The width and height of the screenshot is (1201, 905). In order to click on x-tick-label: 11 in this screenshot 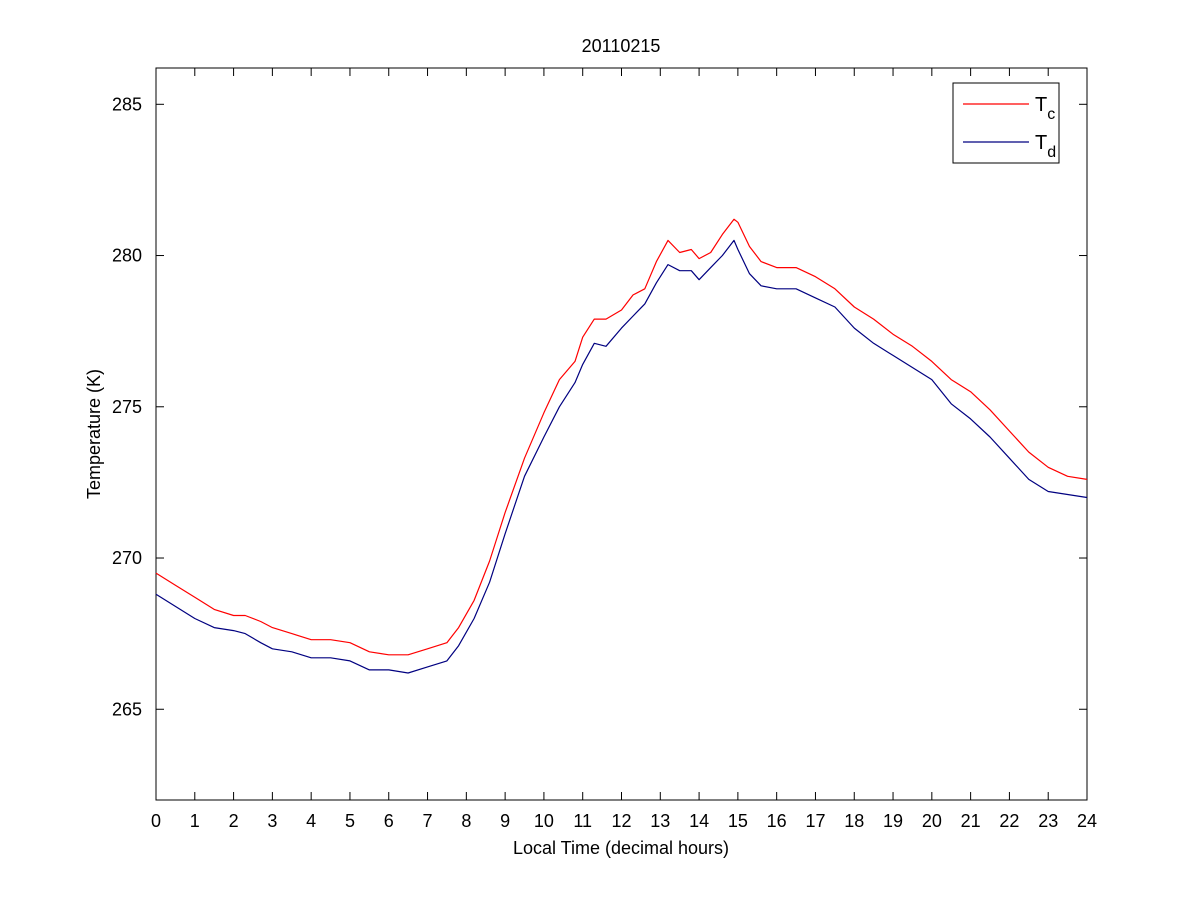, I will do `click(582, 821)`.